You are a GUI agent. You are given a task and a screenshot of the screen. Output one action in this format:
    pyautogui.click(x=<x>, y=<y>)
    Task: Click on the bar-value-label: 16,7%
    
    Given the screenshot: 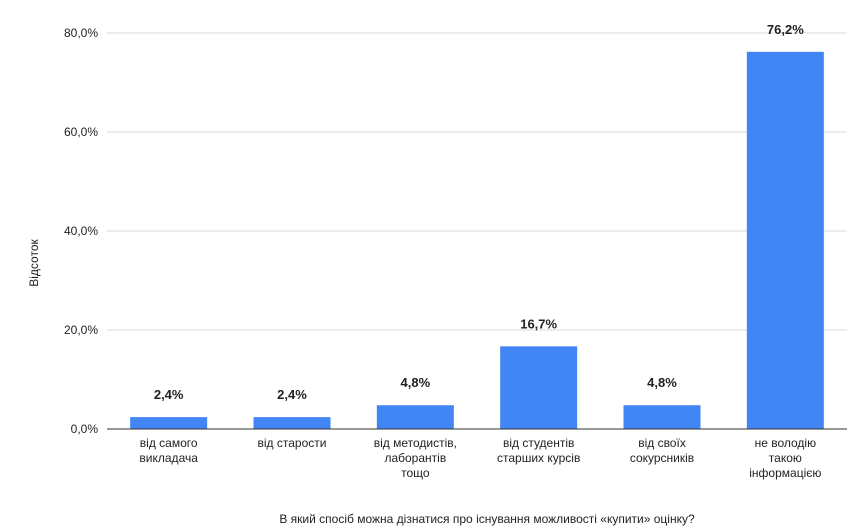 What is the action you would take?
    pyautogui.click(x=538, y=323)
    